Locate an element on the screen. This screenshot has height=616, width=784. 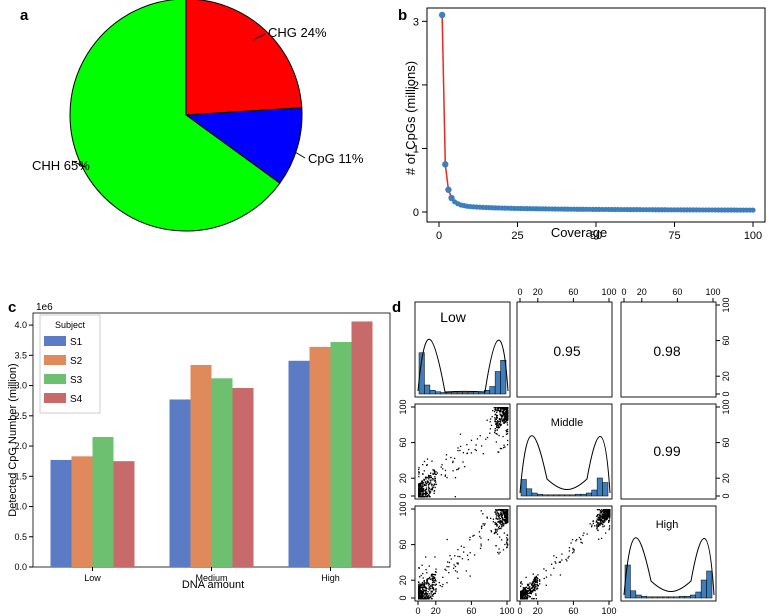
d-bottom-tick-label: 0 is located at coordinates (417, 611).